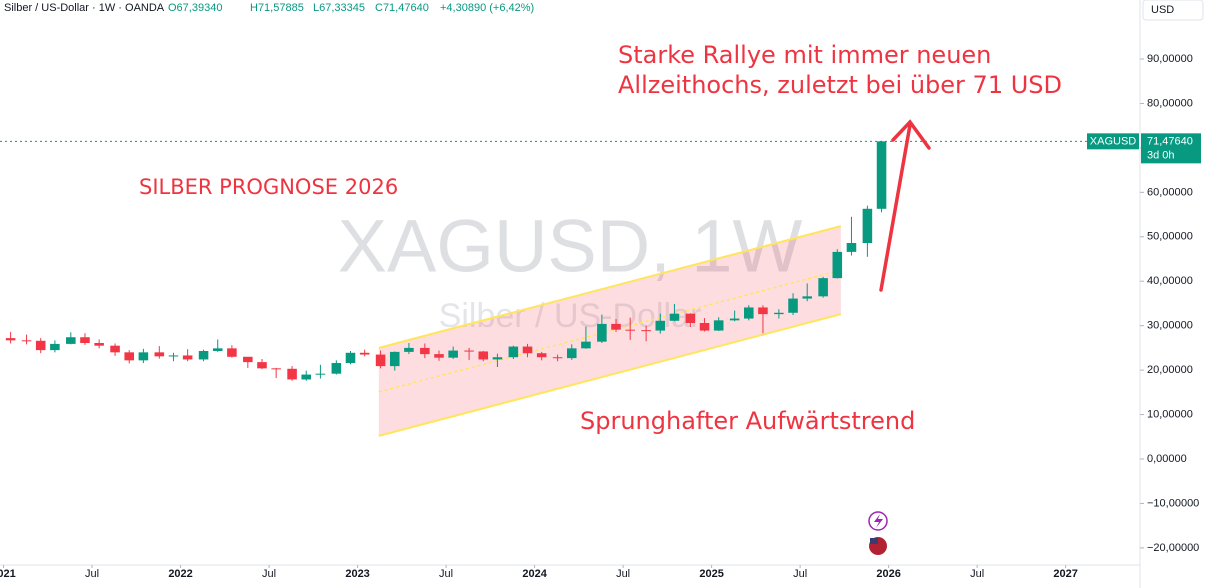 The image size is (1206, 588). I want to click on header-change: +4,30890 (+6,42%), so click(487, 8).